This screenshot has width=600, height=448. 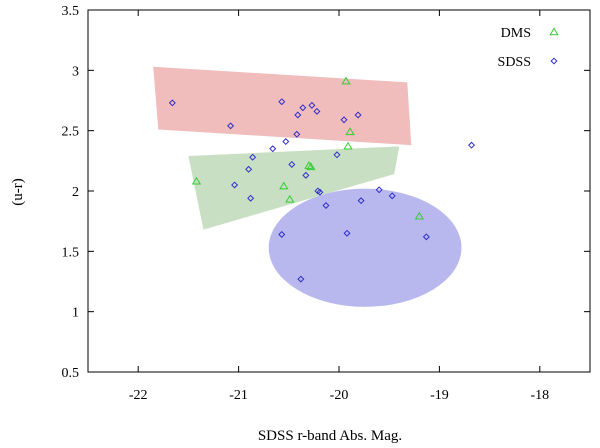 What do you see at coordinates (439, 395) in the screenshot?
I see `x-tick-label: -19` at bounding box center [439, 395].